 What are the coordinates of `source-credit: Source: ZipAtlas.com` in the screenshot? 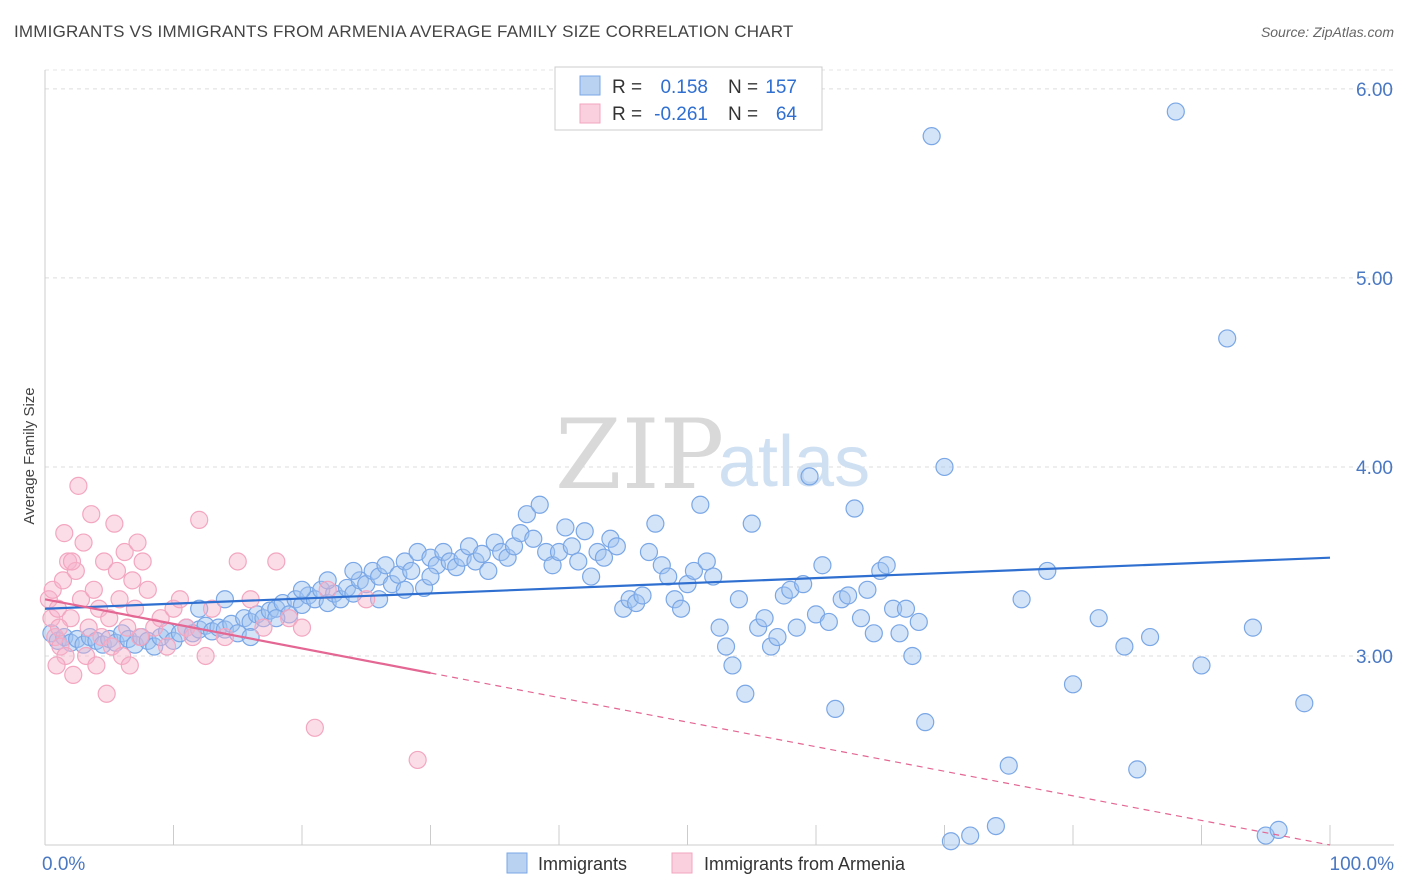 It's located at (1327, 32).